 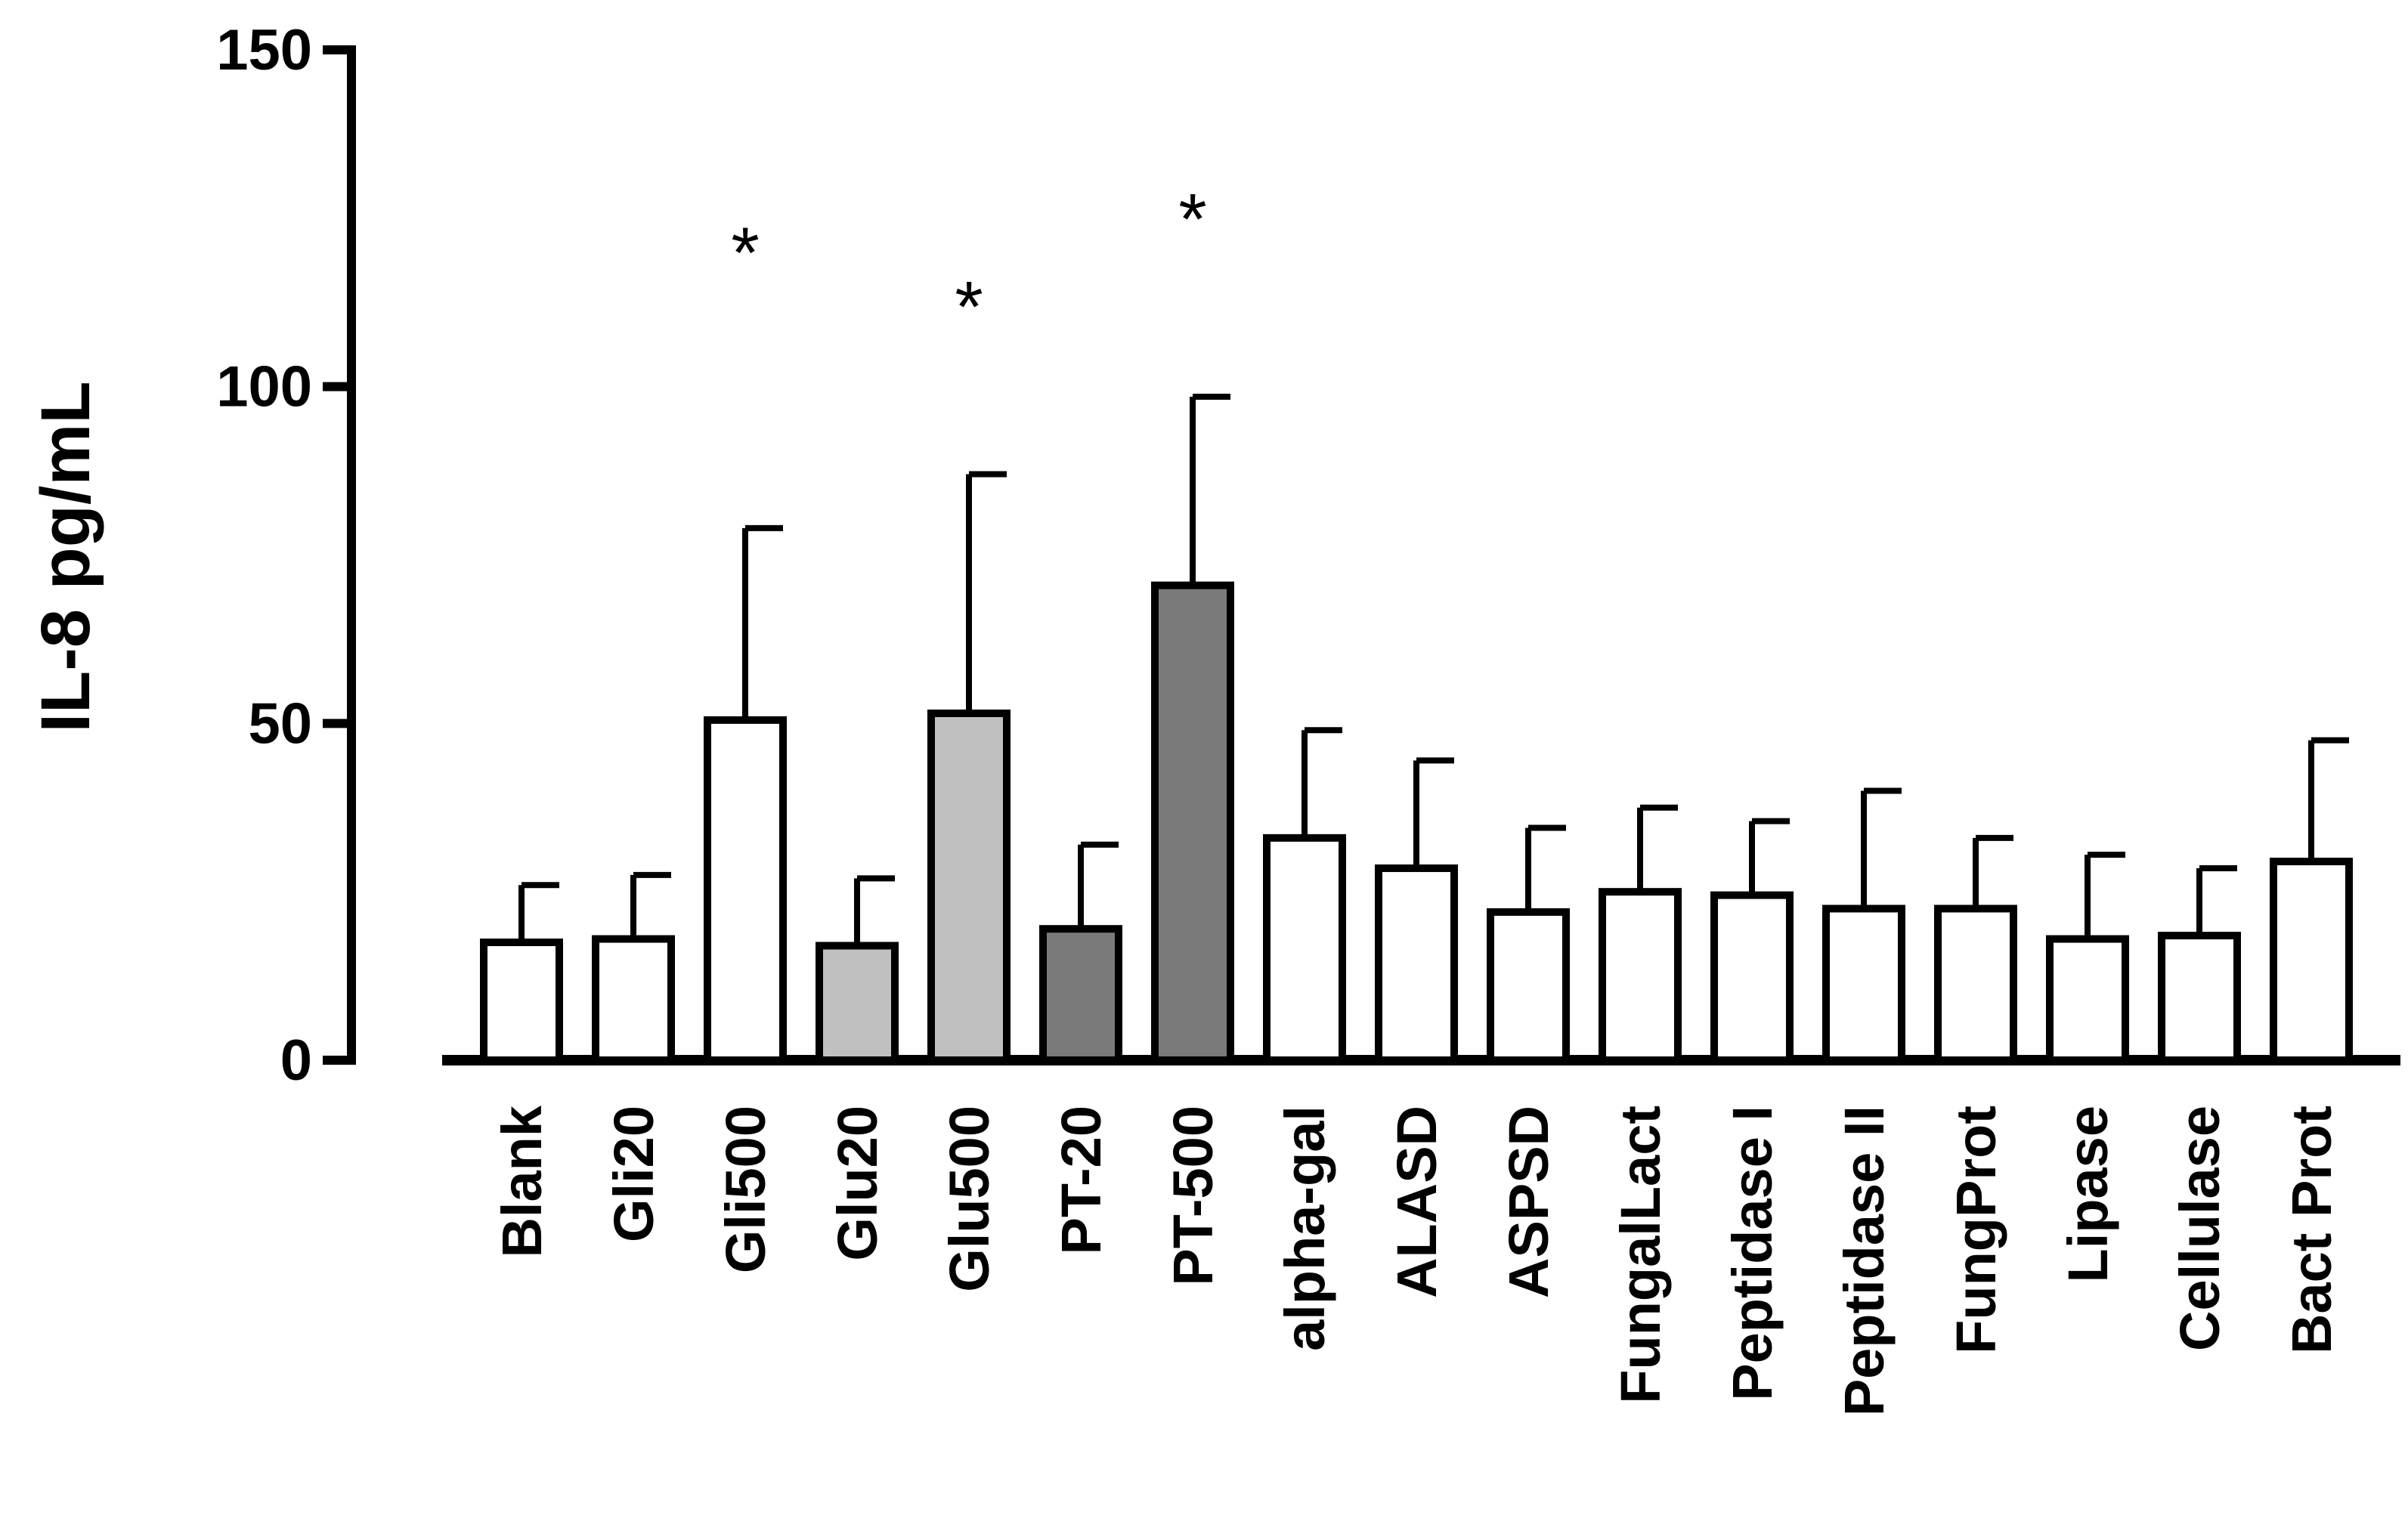 What do you see at coordinates (2199, 1228) in the screenshot?
I see `x-tick-label: Cellulase` at bounding box center [2199, 1228].